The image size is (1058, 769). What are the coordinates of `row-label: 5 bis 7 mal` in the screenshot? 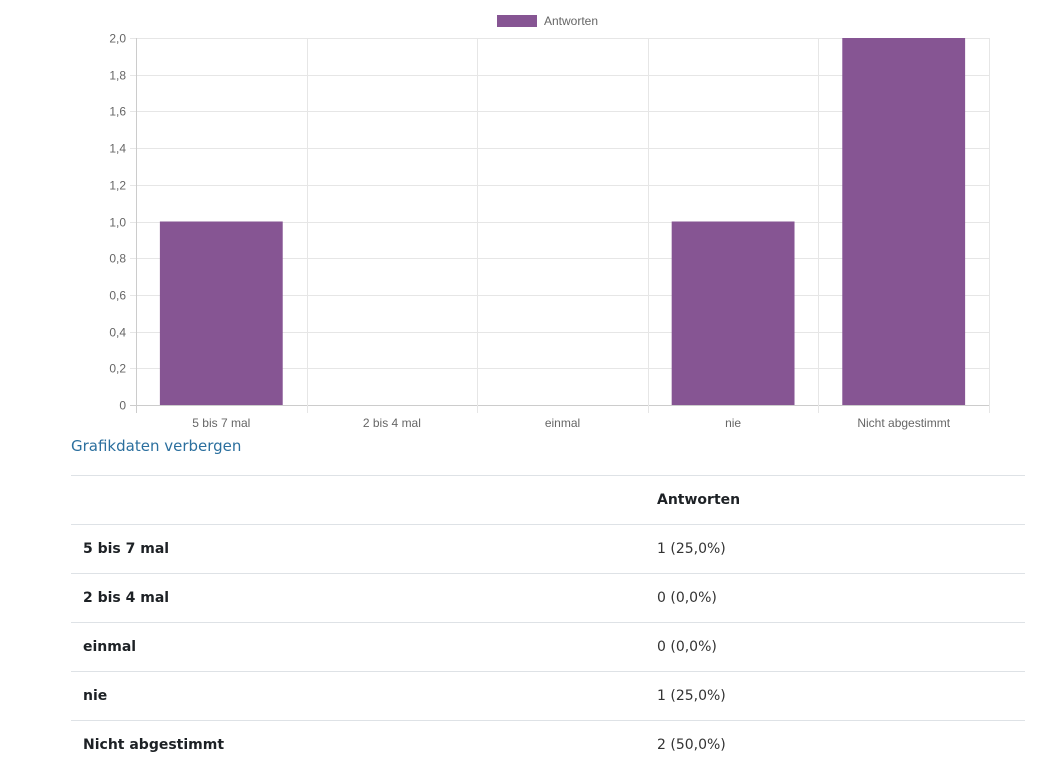 It's located at (358, 549).